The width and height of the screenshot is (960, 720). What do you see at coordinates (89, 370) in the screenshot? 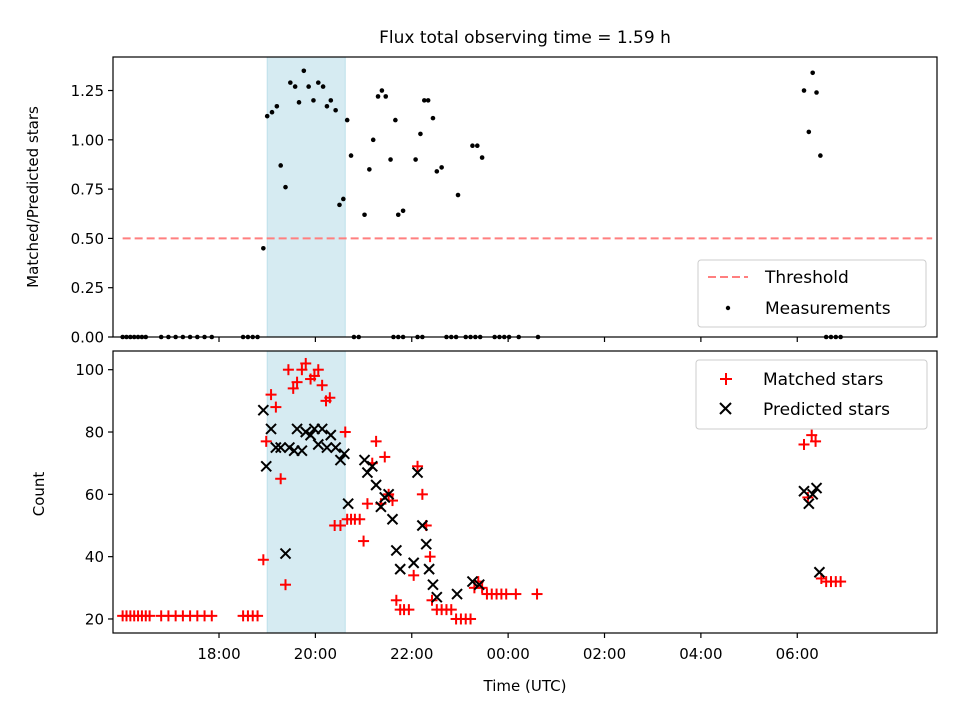
I see `bottom-y-tick-label: 100` at bounding box center [89, 370].